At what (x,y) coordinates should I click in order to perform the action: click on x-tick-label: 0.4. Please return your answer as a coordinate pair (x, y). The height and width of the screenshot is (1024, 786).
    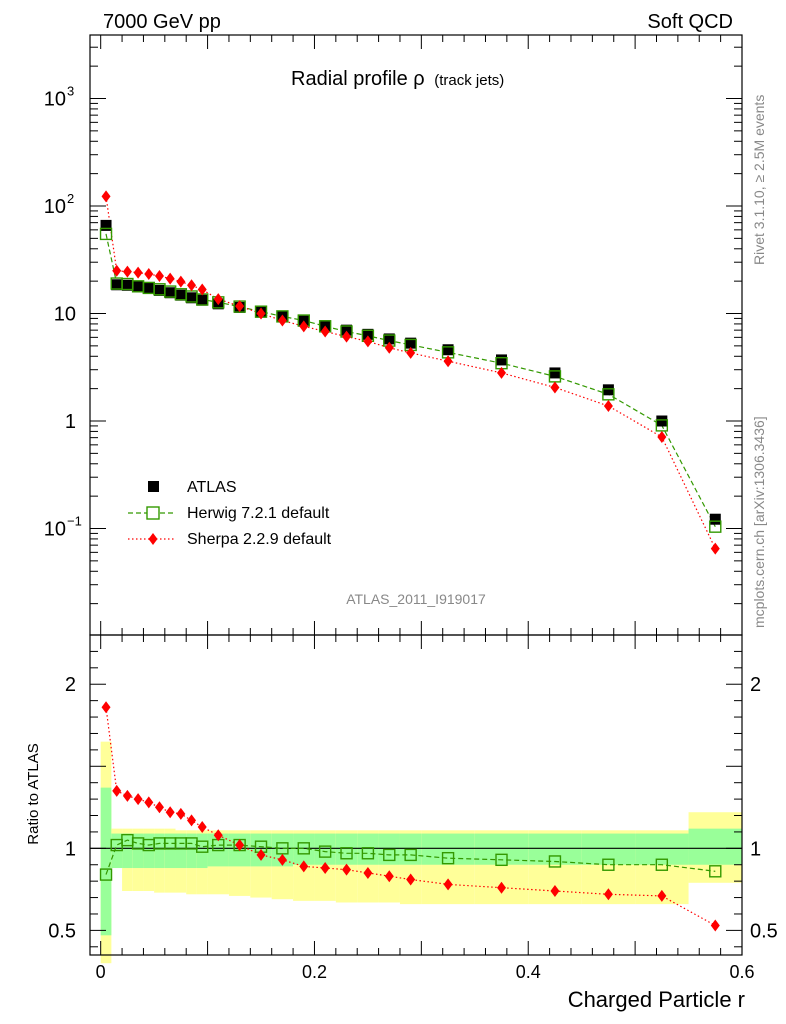
    Looking at the image, I should click on (528, 972).